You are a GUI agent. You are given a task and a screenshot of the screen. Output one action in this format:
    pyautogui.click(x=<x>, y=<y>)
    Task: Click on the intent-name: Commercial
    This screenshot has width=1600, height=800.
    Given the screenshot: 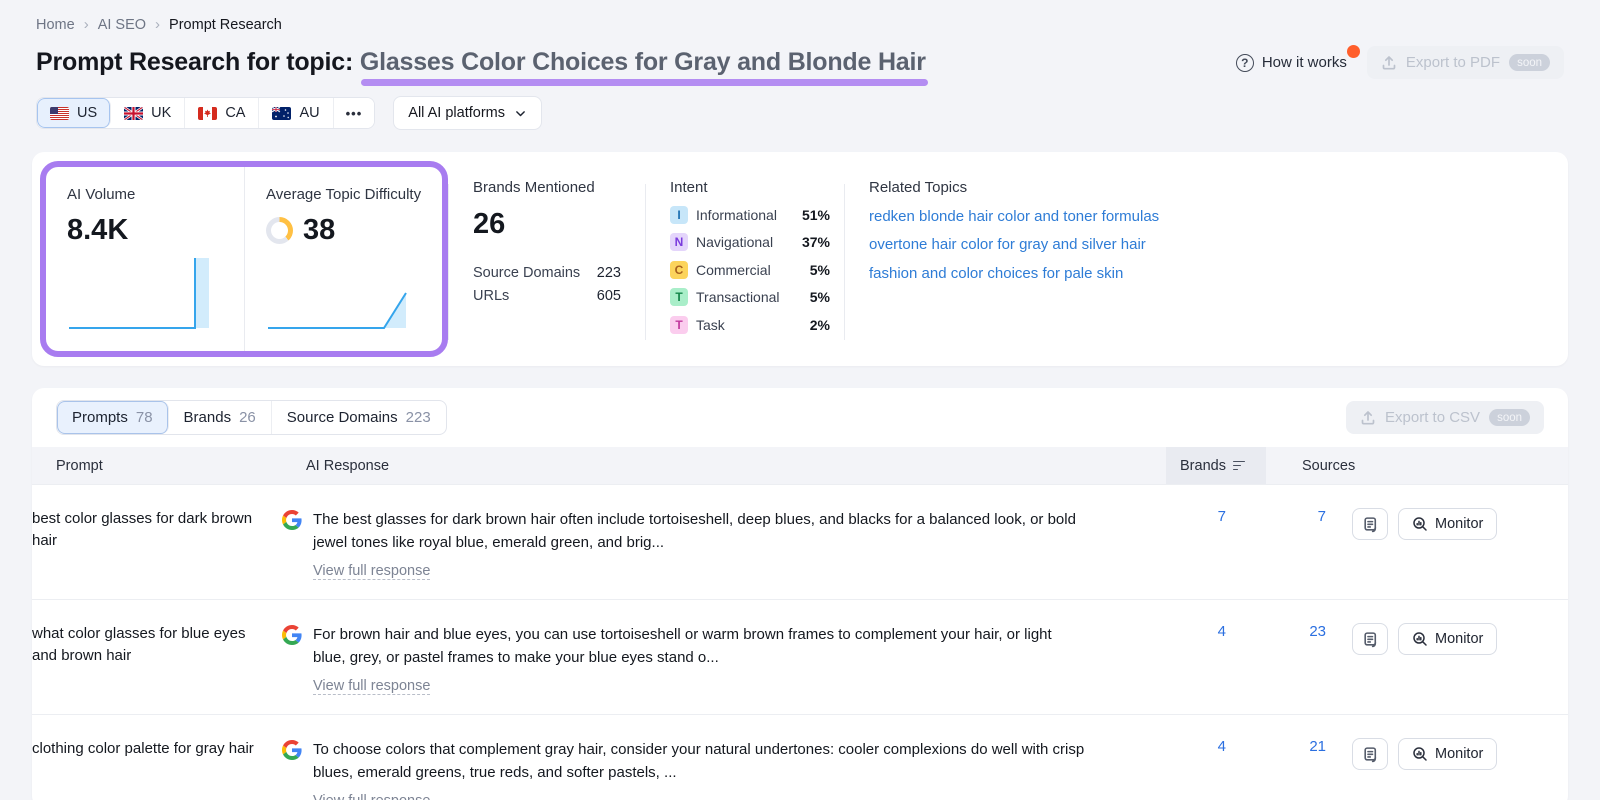 What is the action you would take?
    pyautogui.click(x=733, y=269)
    